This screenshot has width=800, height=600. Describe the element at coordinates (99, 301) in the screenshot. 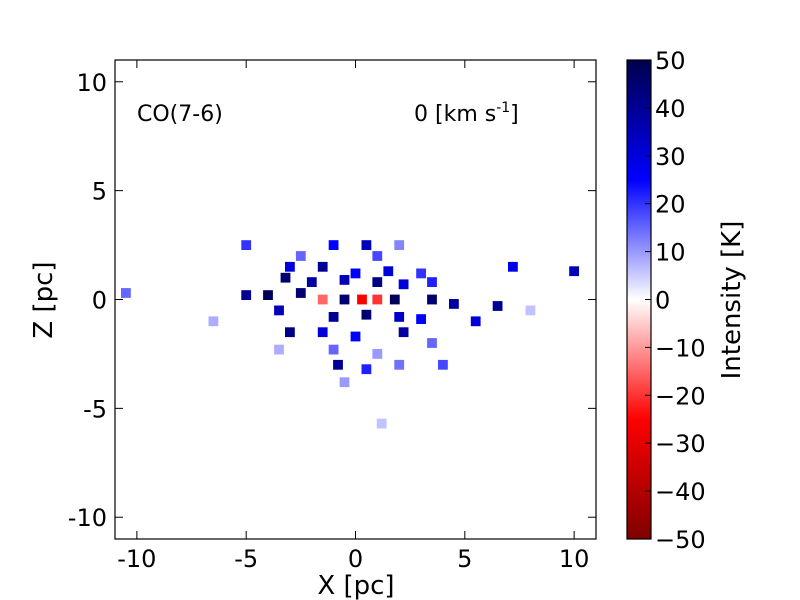

I see `y-tick-label: 0` at that location.